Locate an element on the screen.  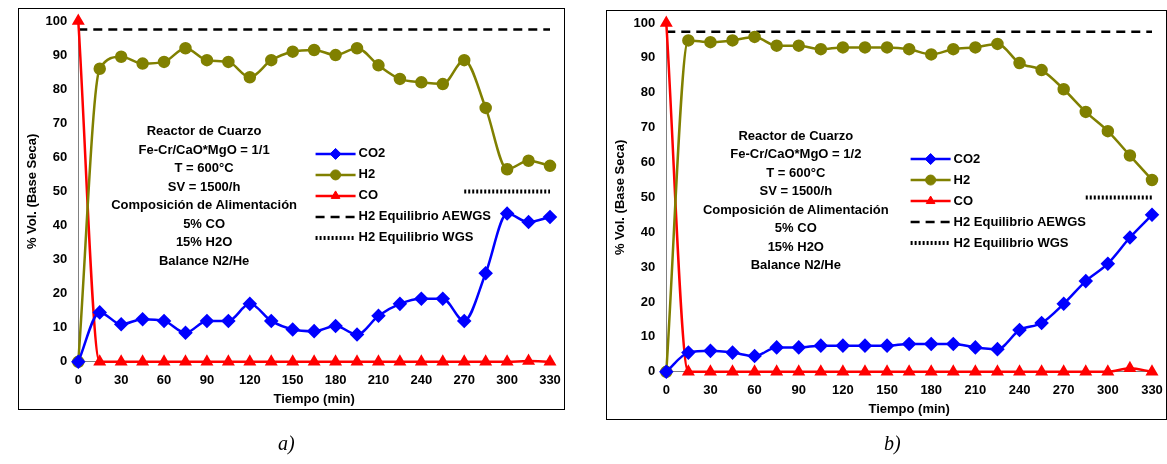
y-tick-label: 0 is located at coordinates (64, 361).